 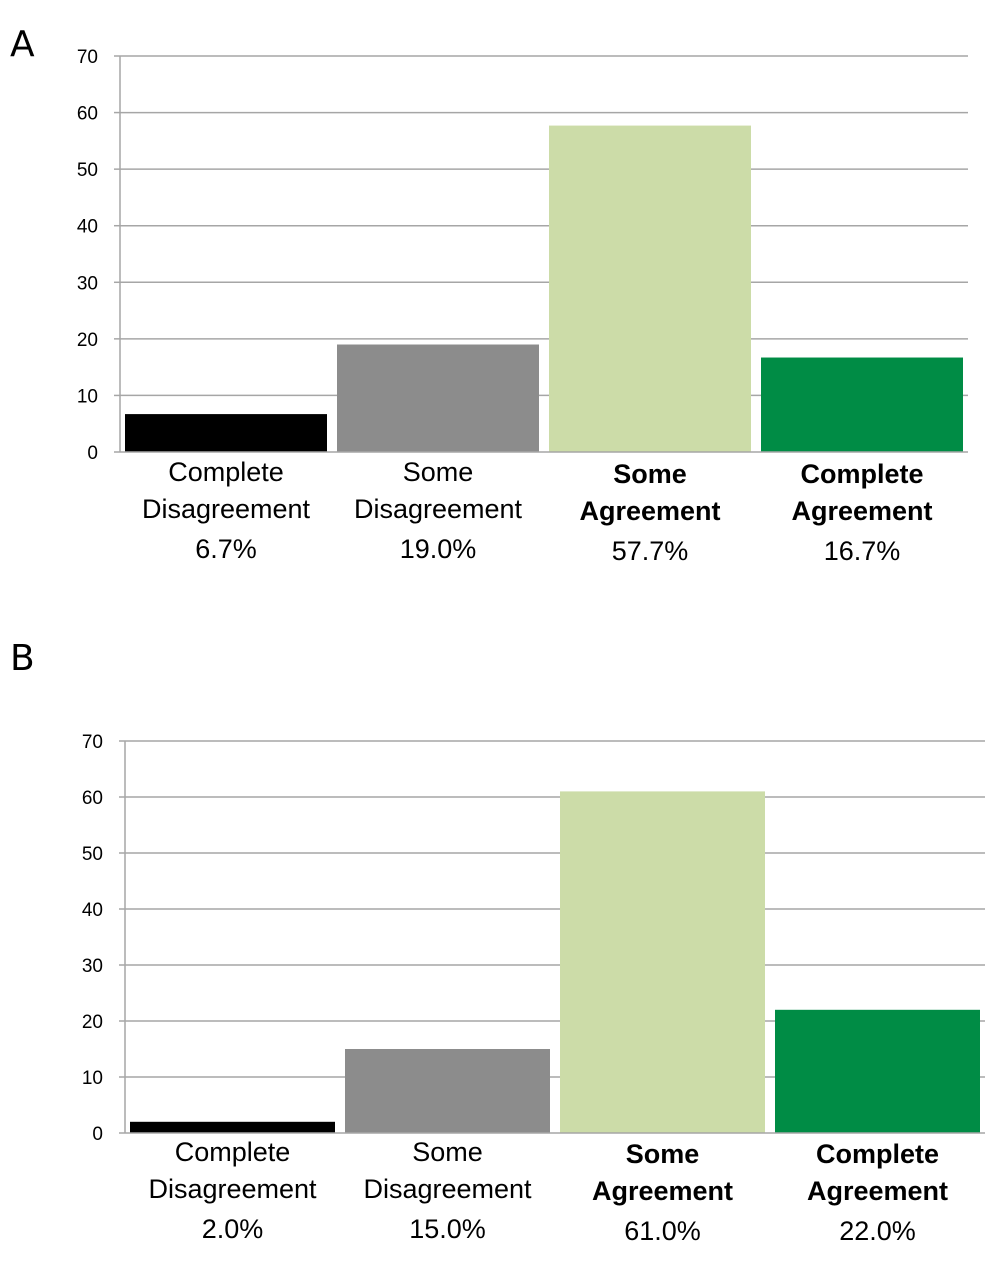 What do you see at coordinates (233, 1229) in the screenshot?
I see `percent-label: 2.0%` at bounding box center [233, 1229].